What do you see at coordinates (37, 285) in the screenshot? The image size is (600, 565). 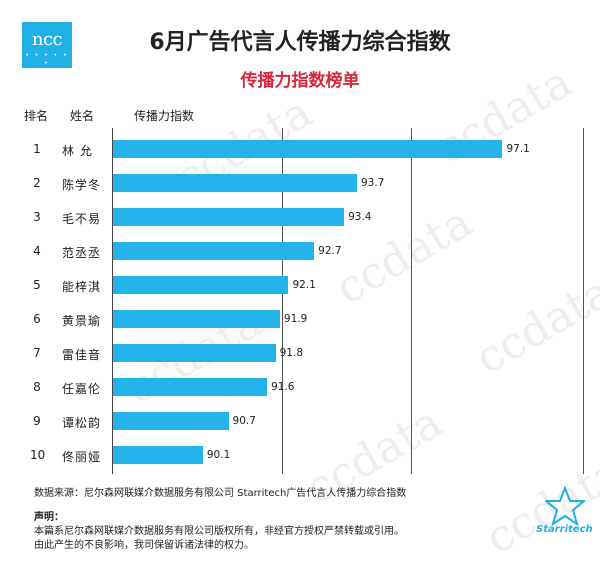 I see `rank-label: 5` at bounding box center [37, 285].